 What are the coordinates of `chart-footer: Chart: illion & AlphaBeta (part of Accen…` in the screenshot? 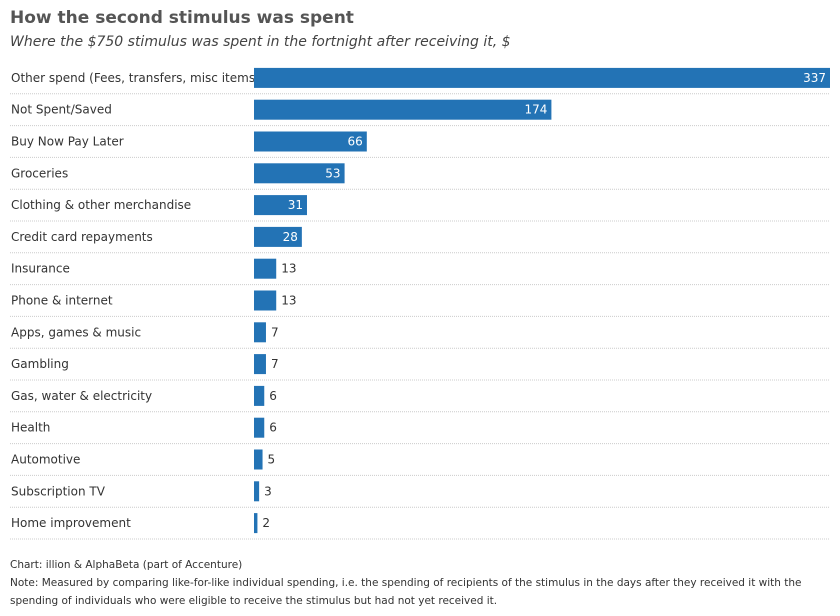 It's located at (422, 583).